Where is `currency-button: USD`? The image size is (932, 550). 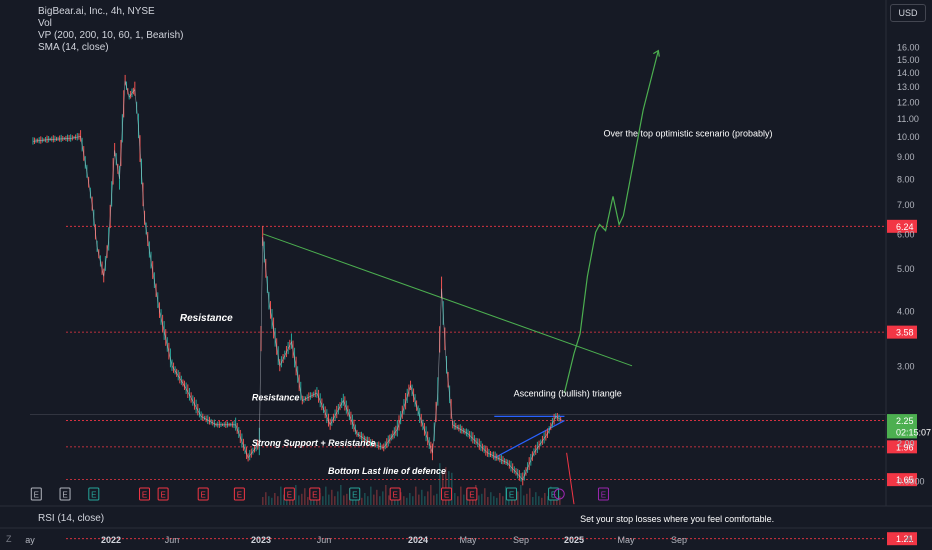
currency-button: USD is located at coordinates (908, 13).